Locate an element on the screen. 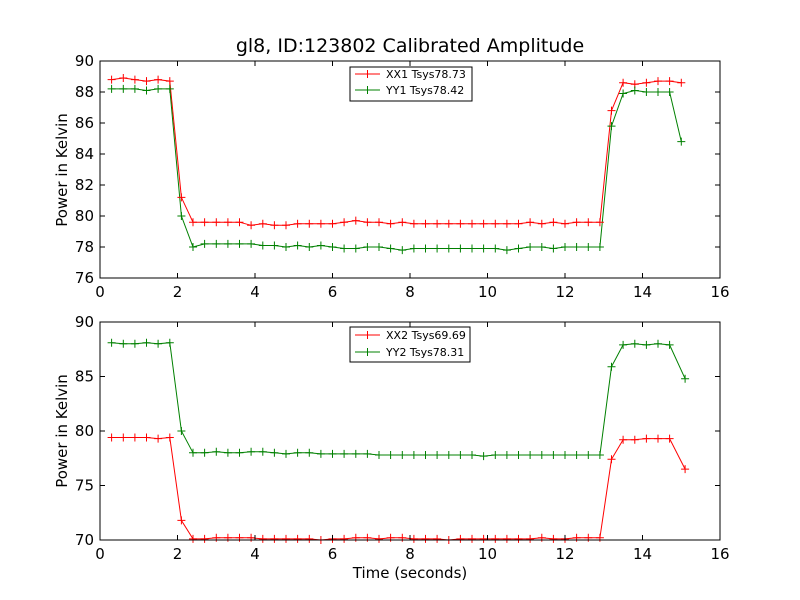 This screenshot has width=800, height=600. top-x-tick-label: 2 is located at coordinates (178, 292).